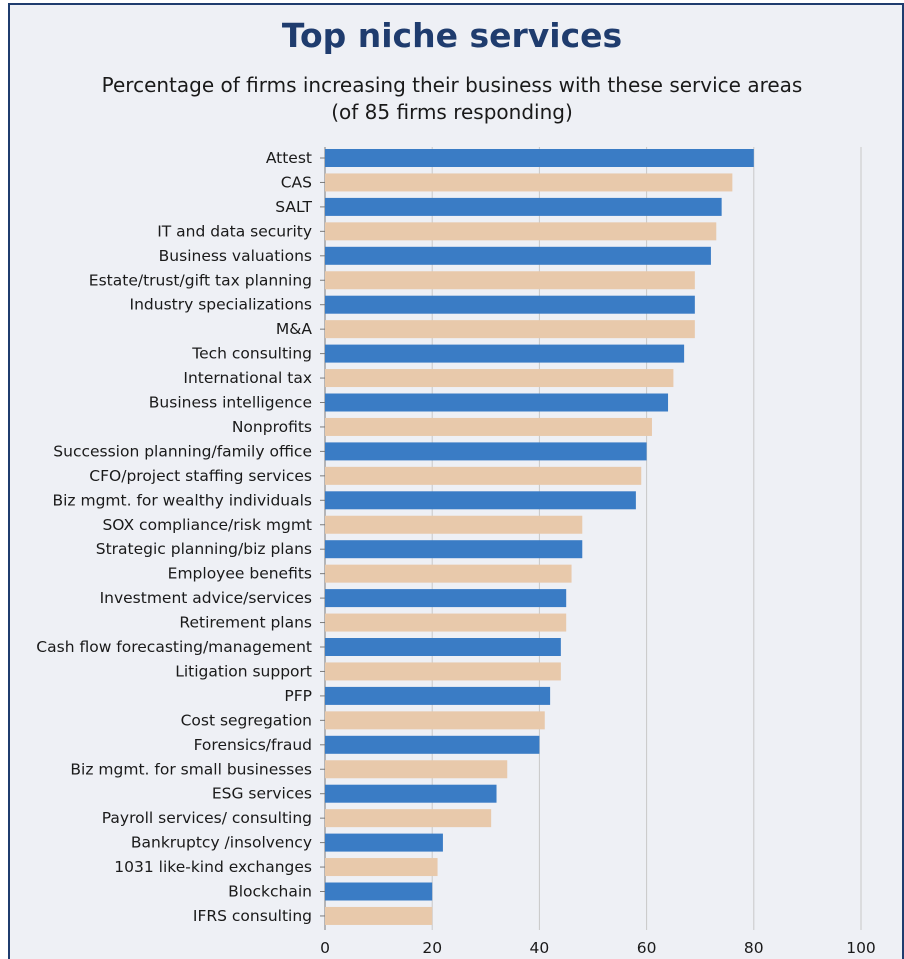  What do you see at coordinates (207, 818) in the screenshot?
I see `category-label: Payroll services/ consulting` at bounding box center [207, 818].